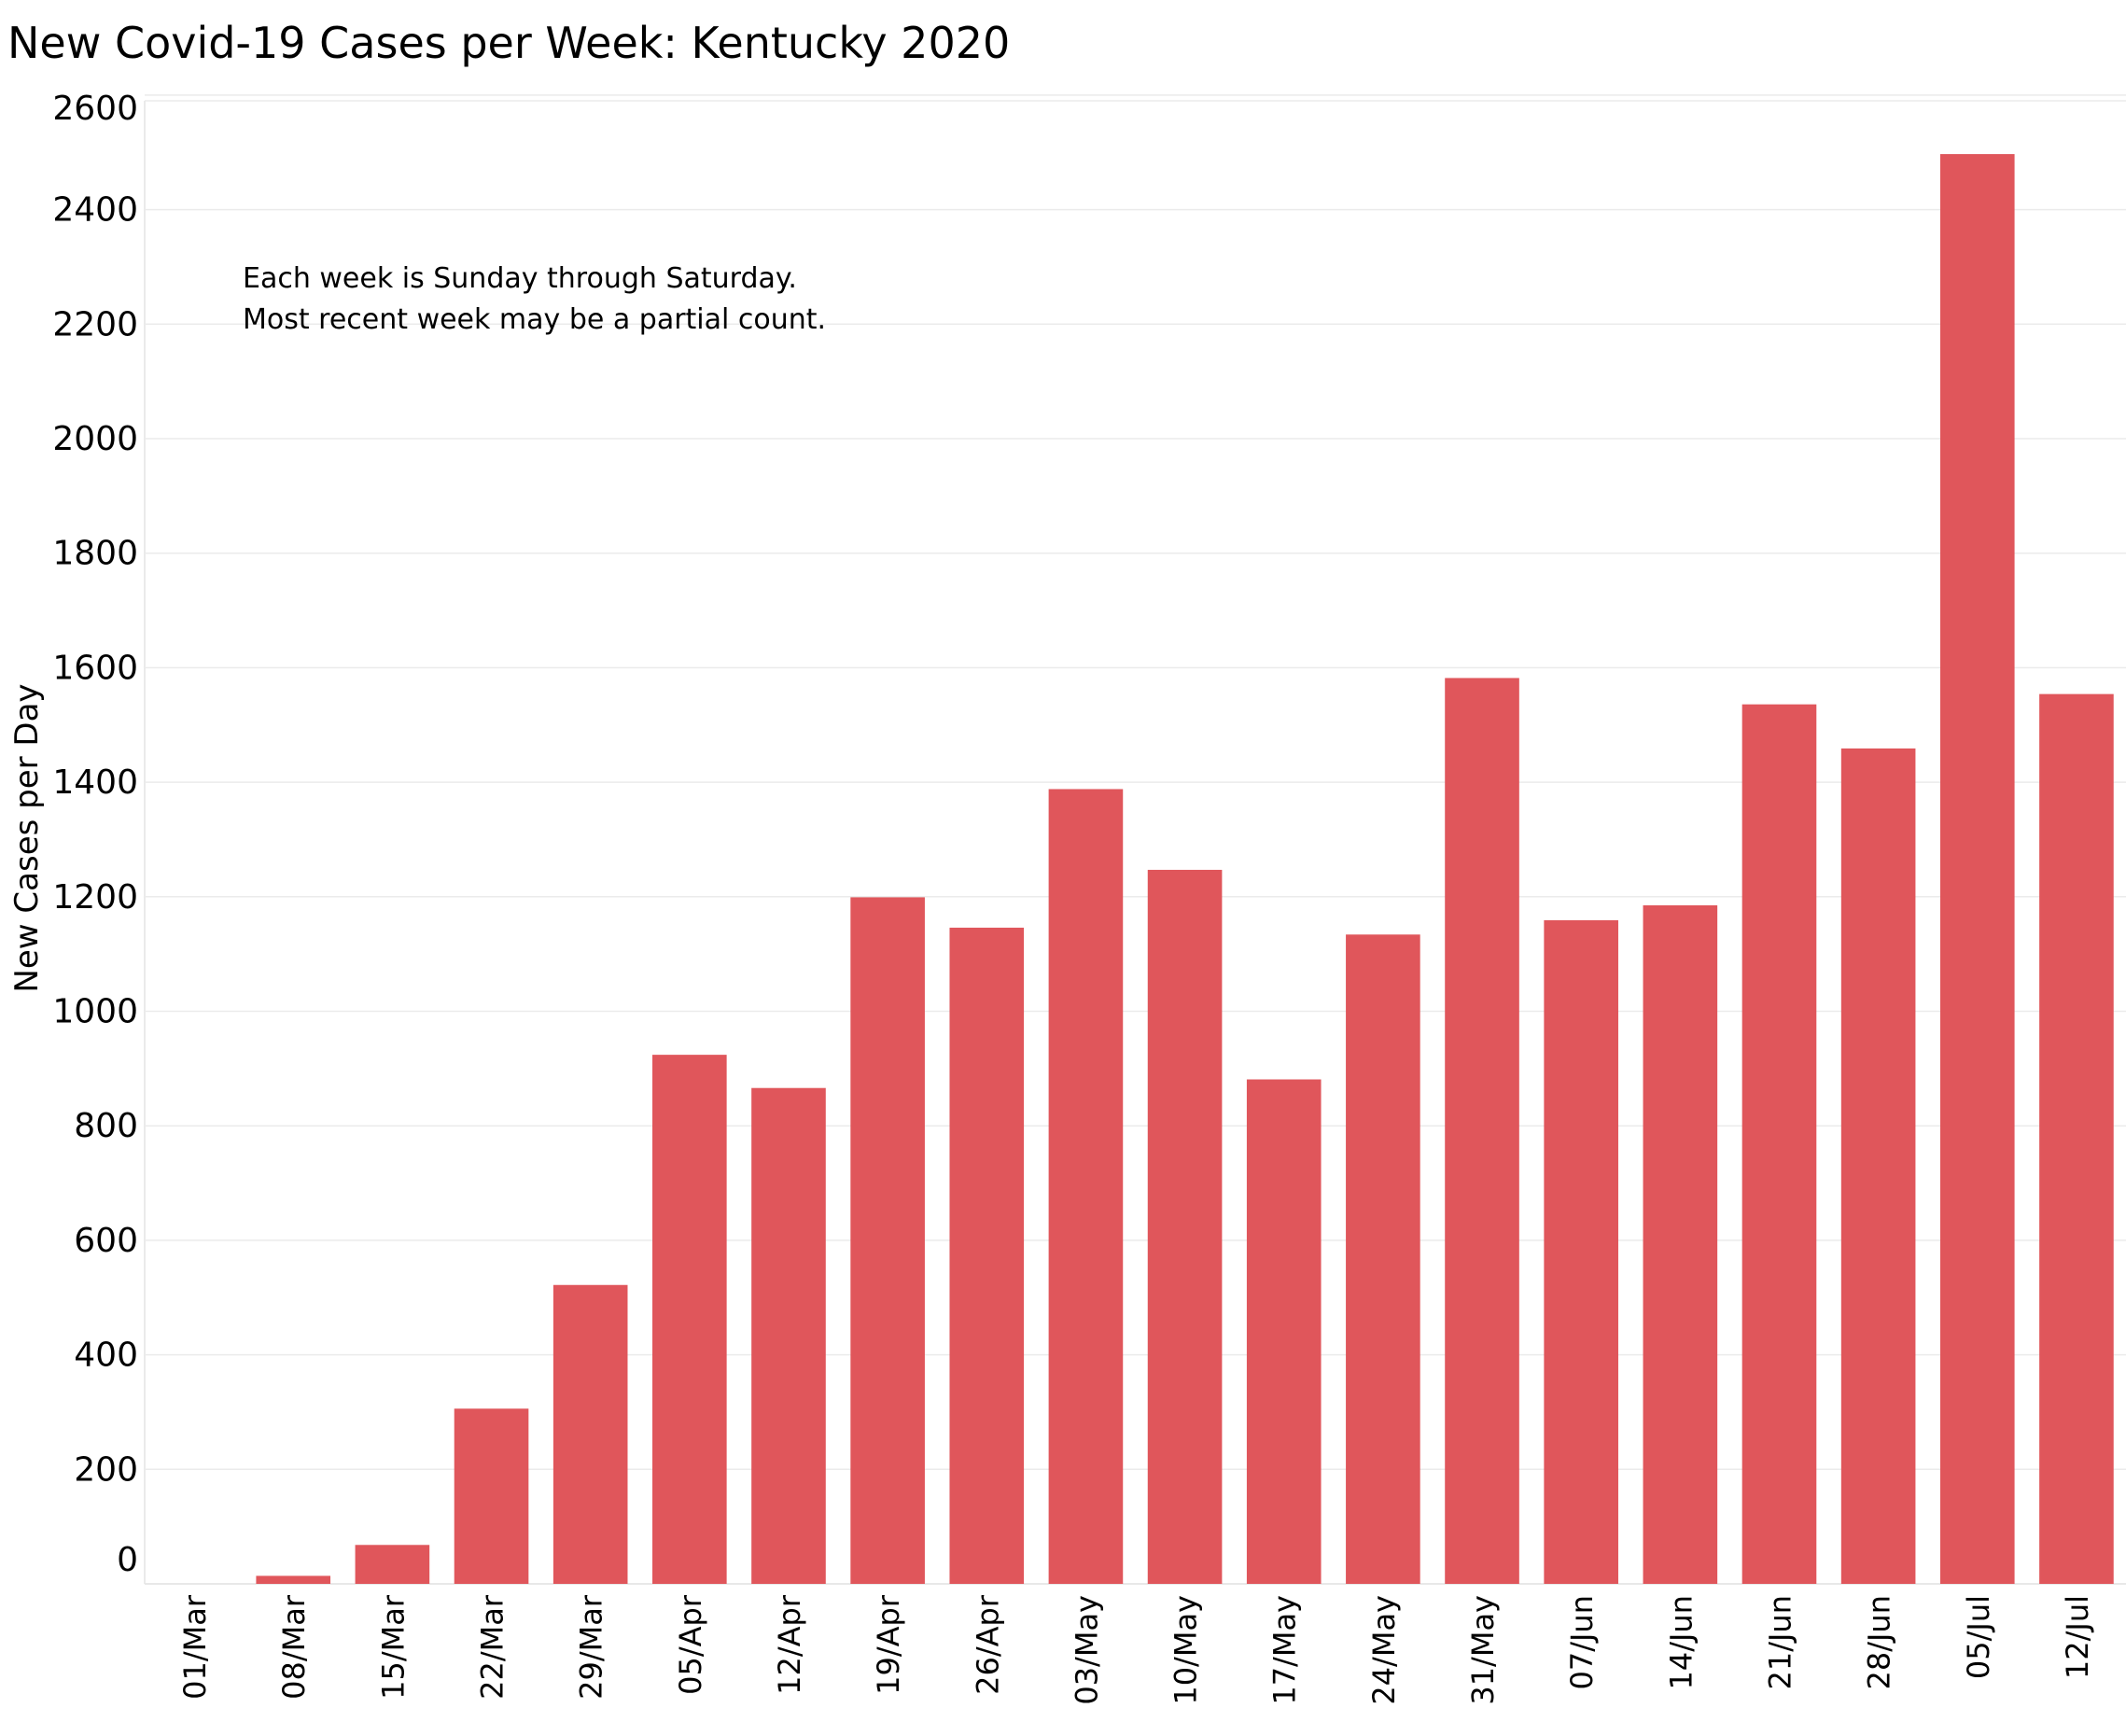 The height and width of the screenshot is (1736, 2126). What do you see at coordinates (1880, 1642) in the screenshot?
I see `x-tick-label: 28/Jun` at bounding box center [1880, 1642].